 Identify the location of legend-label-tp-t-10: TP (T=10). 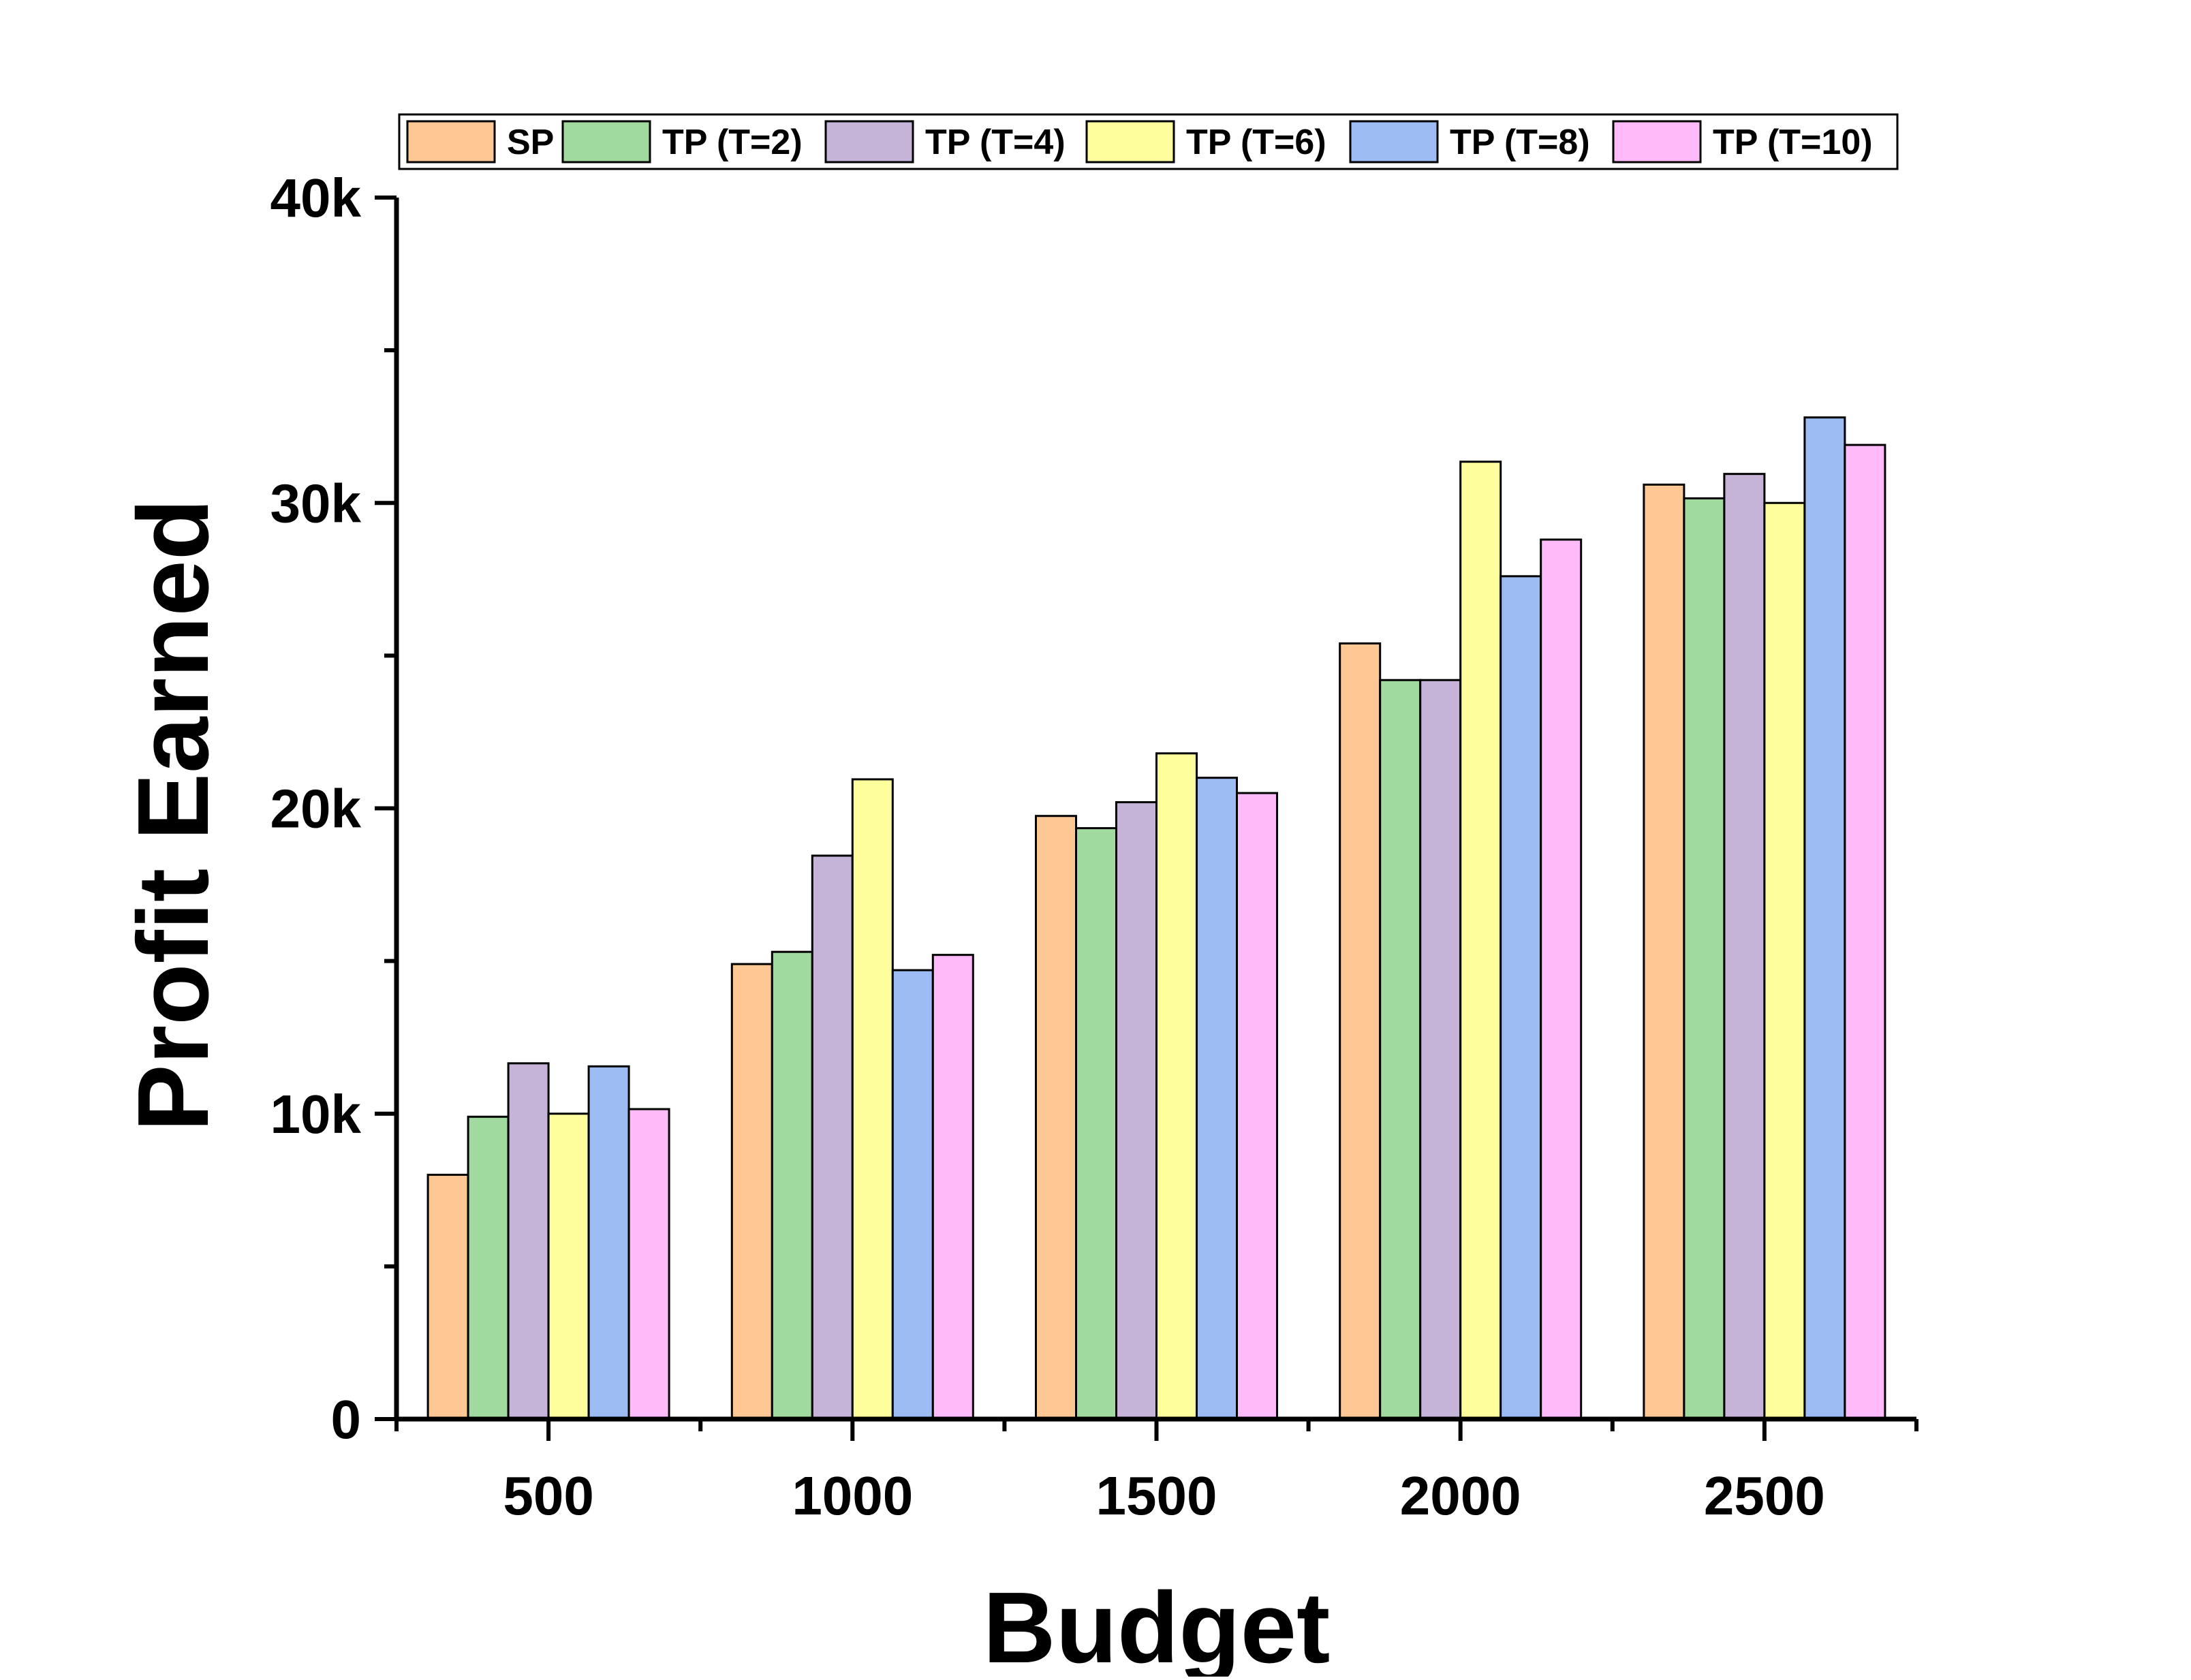
(1793, 142).